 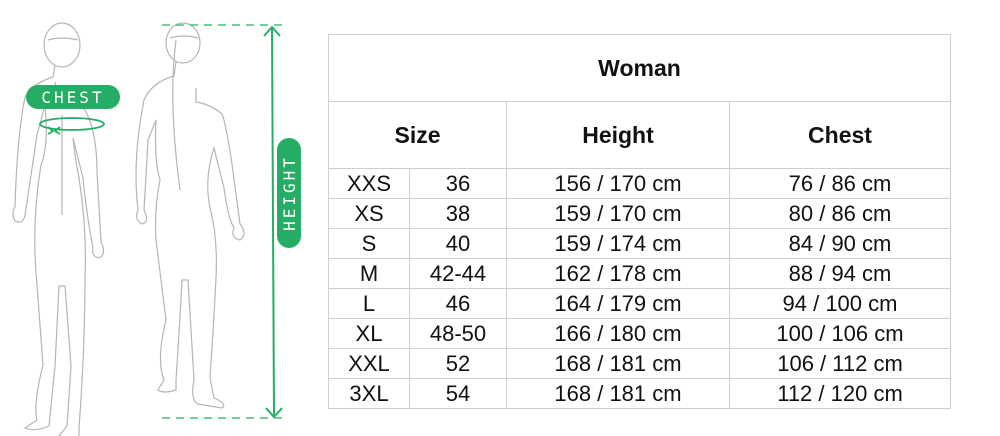 What do you see at coordinates (458, 393) in the screenshot?
I see `eu-size-cell: 54` at bounding box center [458, 393].